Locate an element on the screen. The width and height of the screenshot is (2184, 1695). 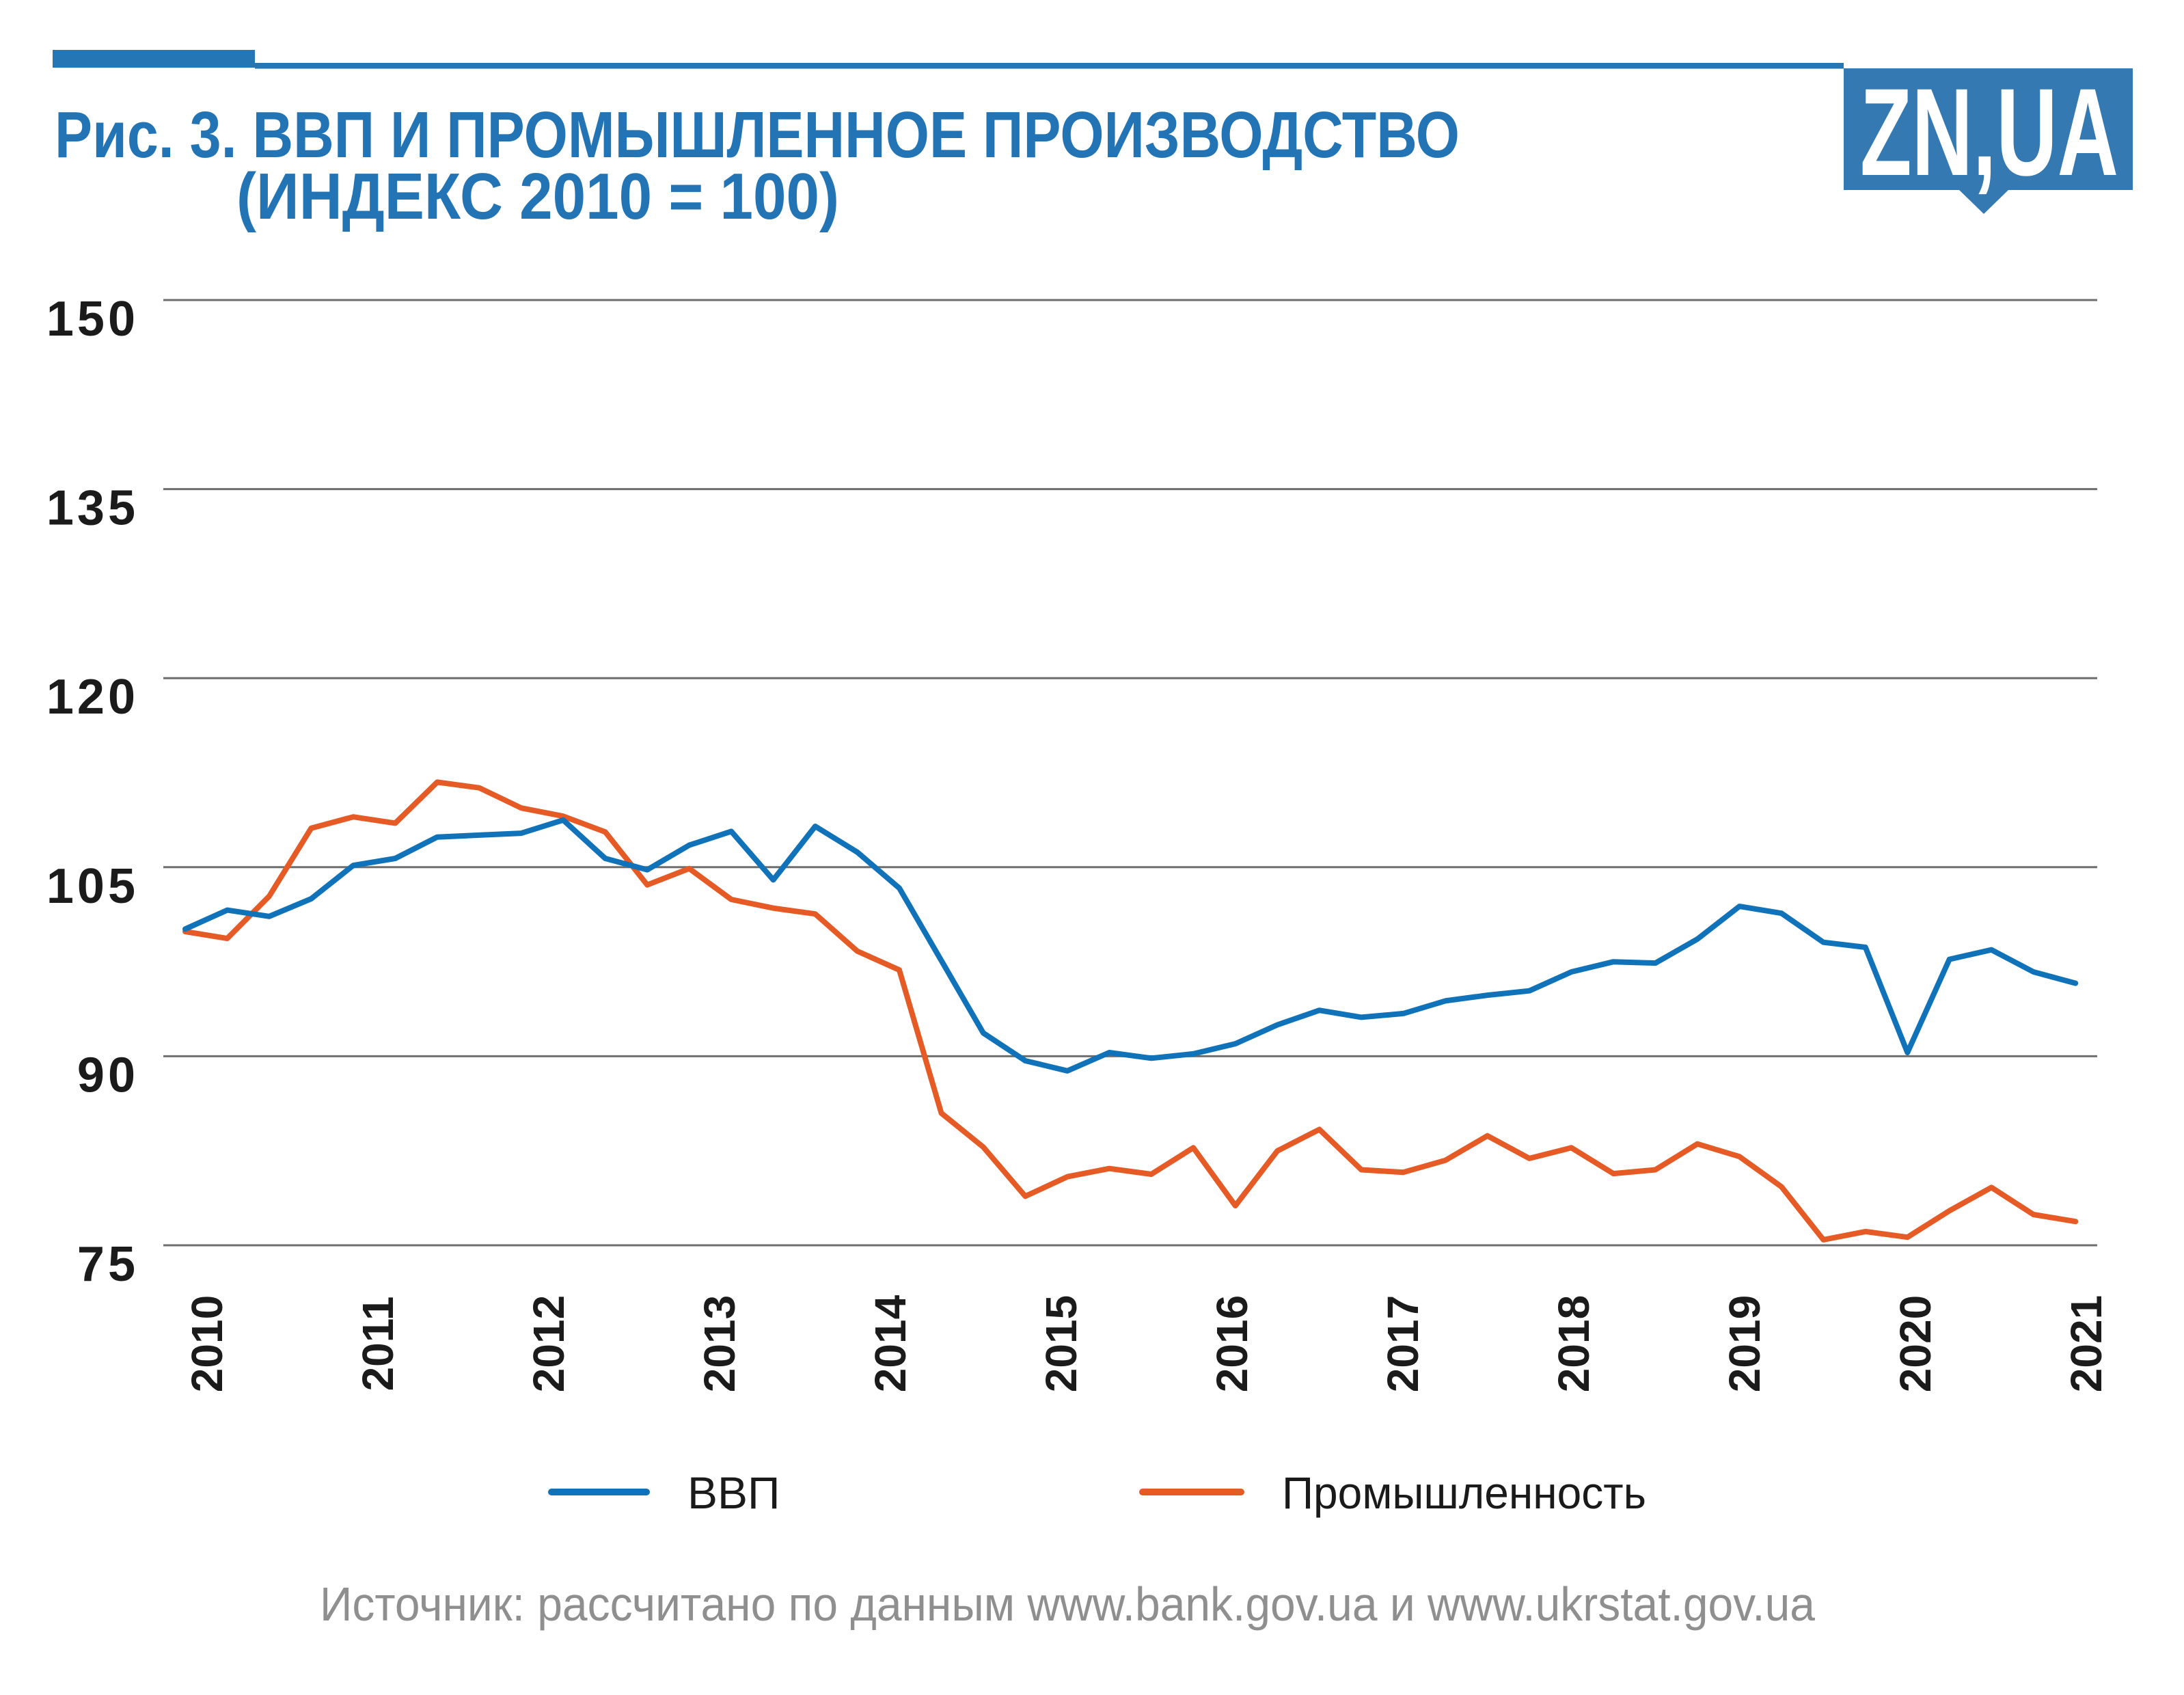
svg-text: 2021 is located at coordinates (2086, 1343).